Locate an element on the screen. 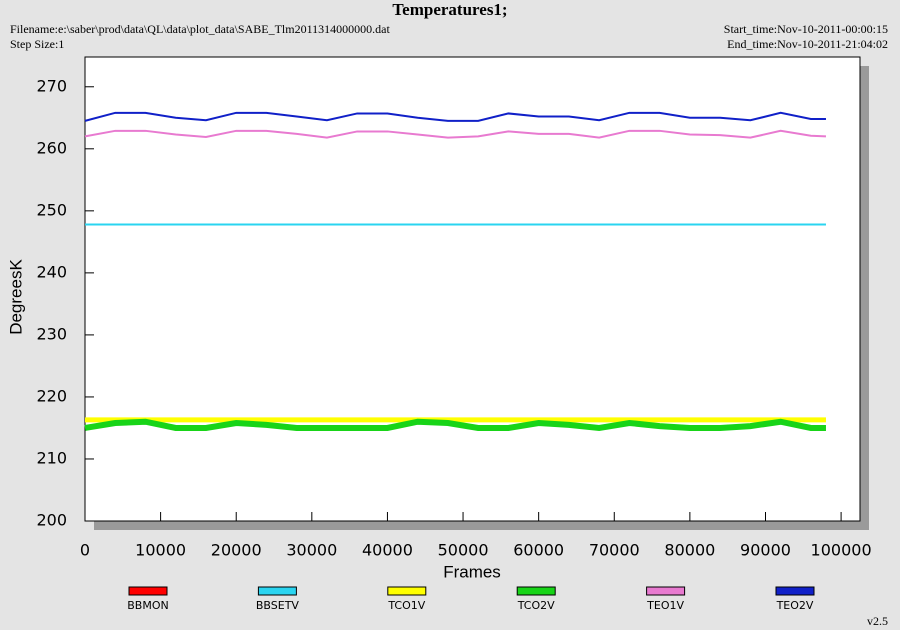  legend-label: TCO1V is located at coordinates (406, 605).